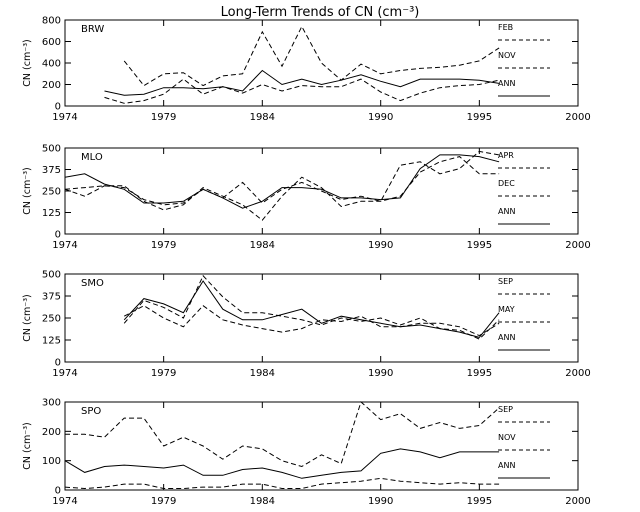 The height and width of the screenshot is (512, 640). Describe the element at coordinates (51, 42) in the screenshot. I see `y-tick-label: 600` at that location.